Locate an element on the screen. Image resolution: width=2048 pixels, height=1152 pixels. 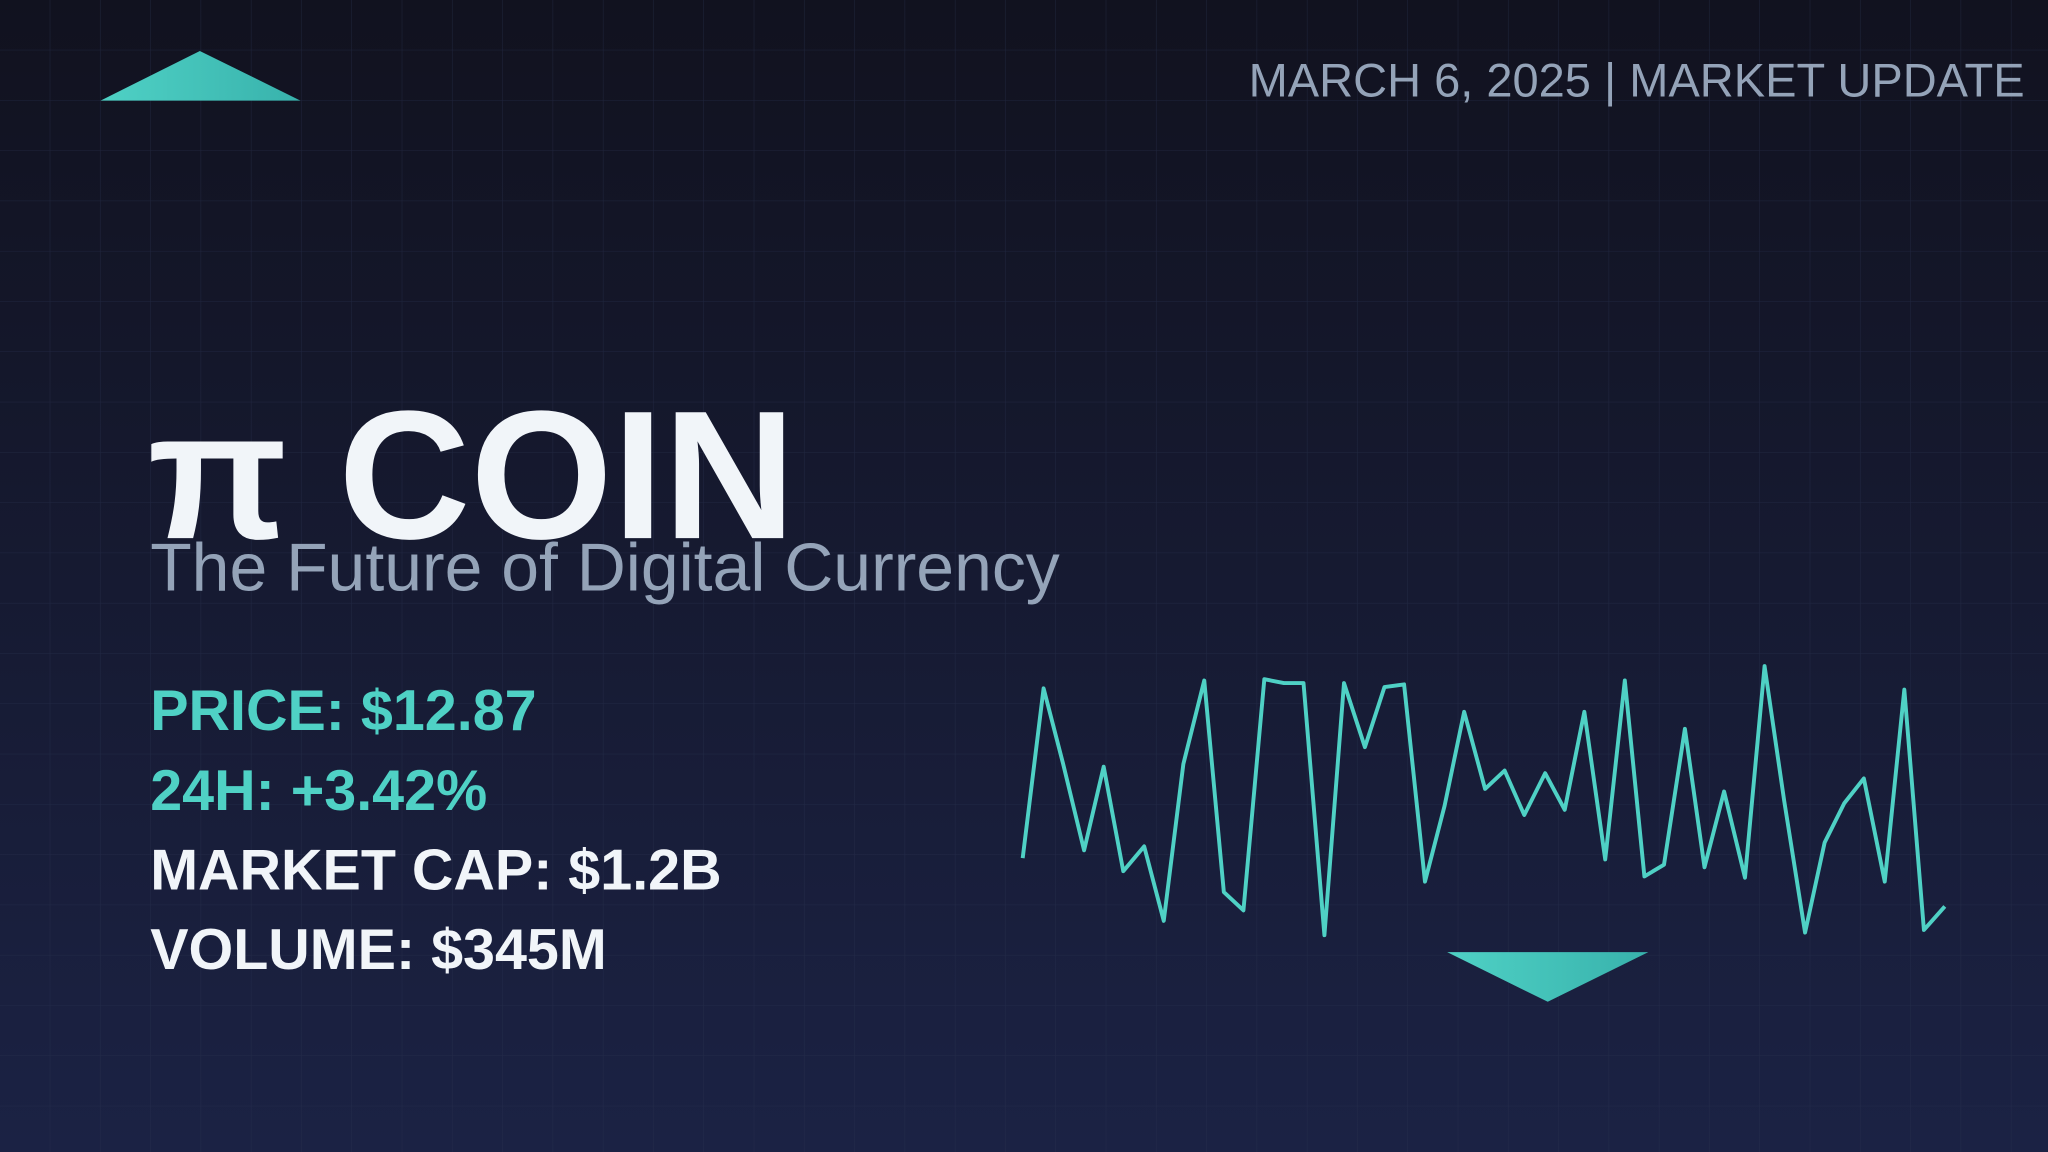
stat-volume: VOLUME: $345M is located at coordinates (378, 950).